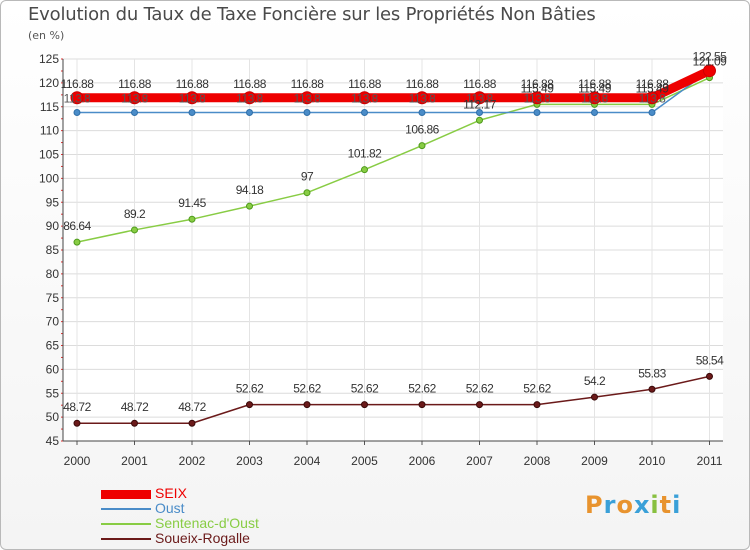 Image resolution: width=750 pixels, height=550 pixels. I want to click on y-tick-label: 120, so click(49, 83).